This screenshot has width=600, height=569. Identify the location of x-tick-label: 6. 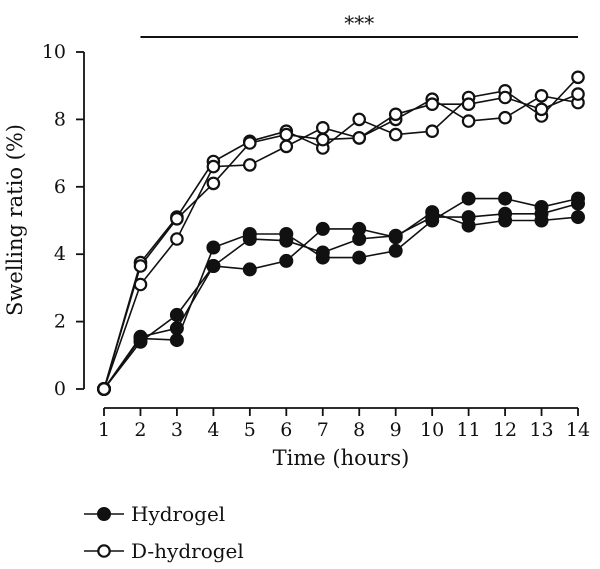
(286, 430).